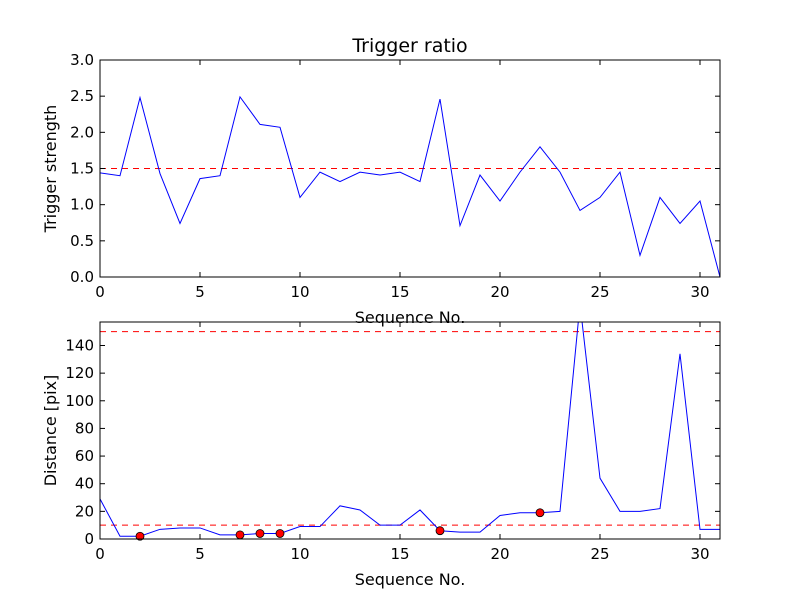 The width and height of the screenshot is (800, 600). I want to click on y-tick-label: 0, so click(89, 539).